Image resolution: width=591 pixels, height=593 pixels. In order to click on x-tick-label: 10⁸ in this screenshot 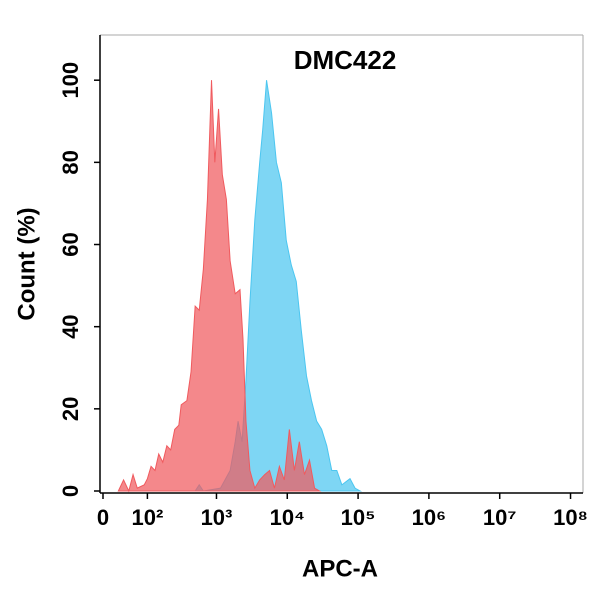, I will do `click(570, 517)`.